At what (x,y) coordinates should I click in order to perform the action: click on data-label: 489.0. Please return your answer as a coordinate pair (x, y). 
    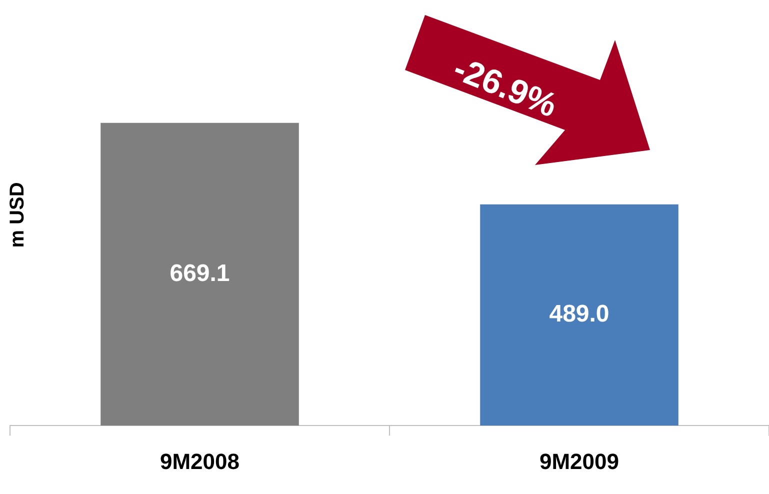
    Looking at the image, I should click on (579, 314).